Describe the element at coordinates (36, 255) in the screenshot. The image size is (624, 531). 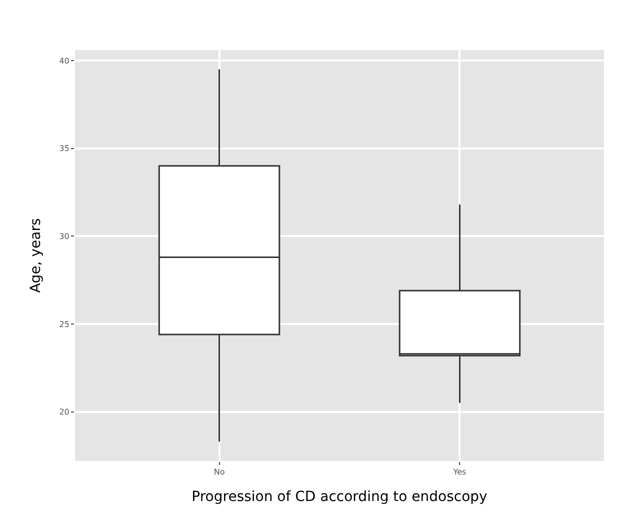
I see `y-axis-title: Age, years` at that location.